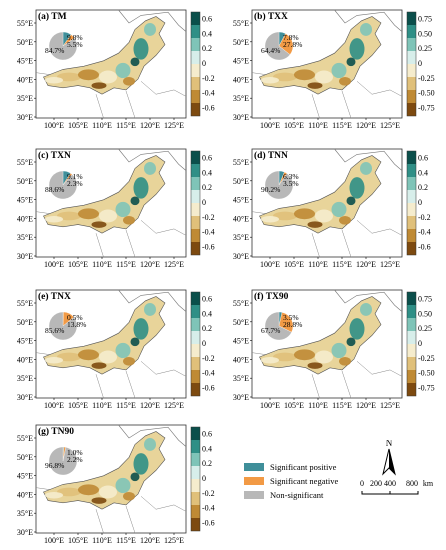 The height and width of the screenshot is (550, 446). I want to click on lon-tick-label: 105°E, so click(294, 264).